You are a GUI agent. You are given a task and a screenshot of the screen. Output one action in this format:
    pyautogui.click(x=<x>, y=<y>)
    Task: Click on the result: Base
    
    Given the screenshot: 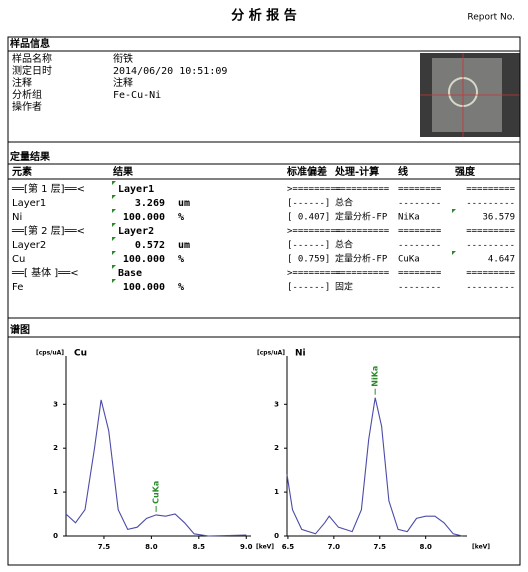 What is the action you would take?
    pyautogui.click(x=130, y=273)
    